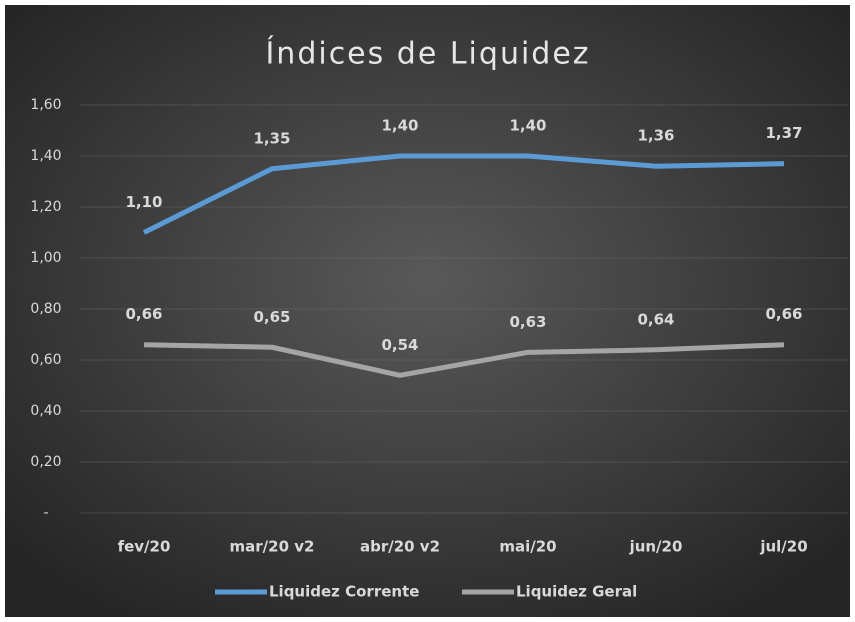  What do you see at coordinates (655, 136) in the screenshot?
I see `data-label: 1,36` at bounding box center [655, 136].